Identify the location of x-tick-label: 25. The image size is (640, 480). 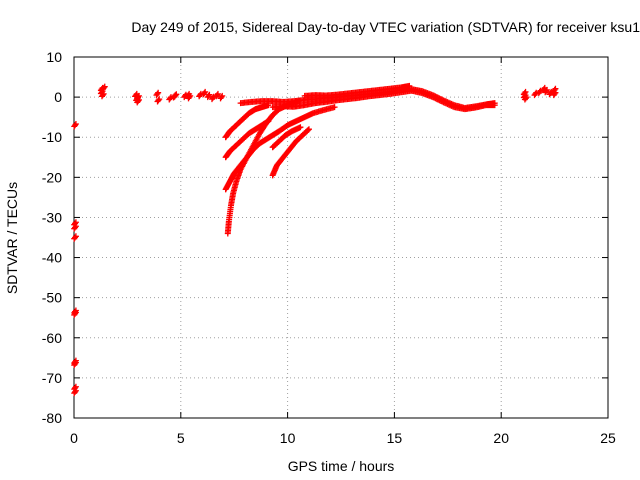
(608, 438).